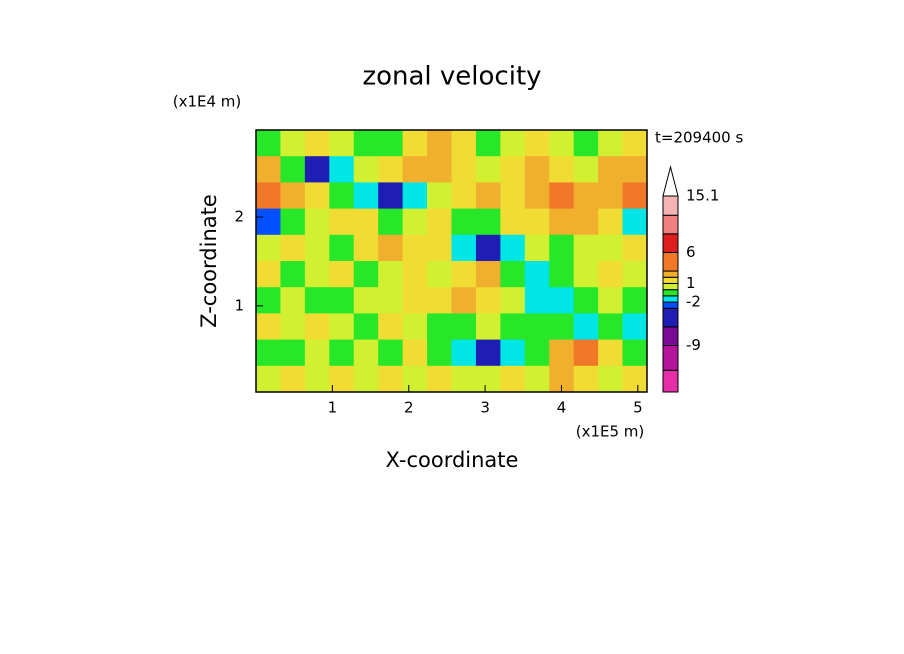 The image size is (904, 654). I want to click on chart-title: zonal velocity, so click(451, 77).